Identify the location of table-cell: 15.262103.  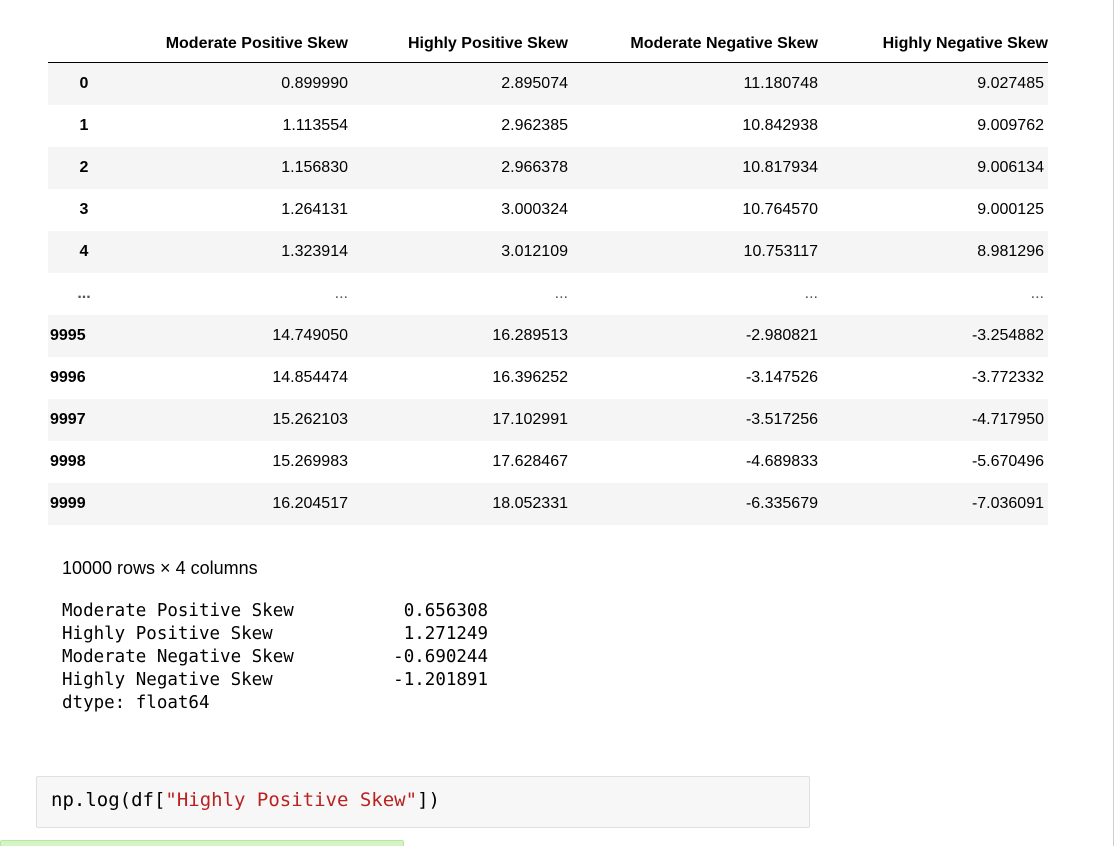
(310, 419).